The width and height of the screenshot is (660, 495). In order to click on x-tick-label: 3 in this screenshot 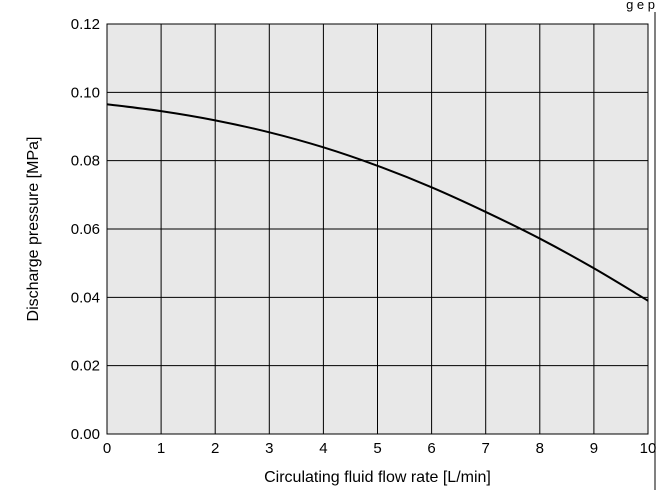, I will do `click(269, 448)`.